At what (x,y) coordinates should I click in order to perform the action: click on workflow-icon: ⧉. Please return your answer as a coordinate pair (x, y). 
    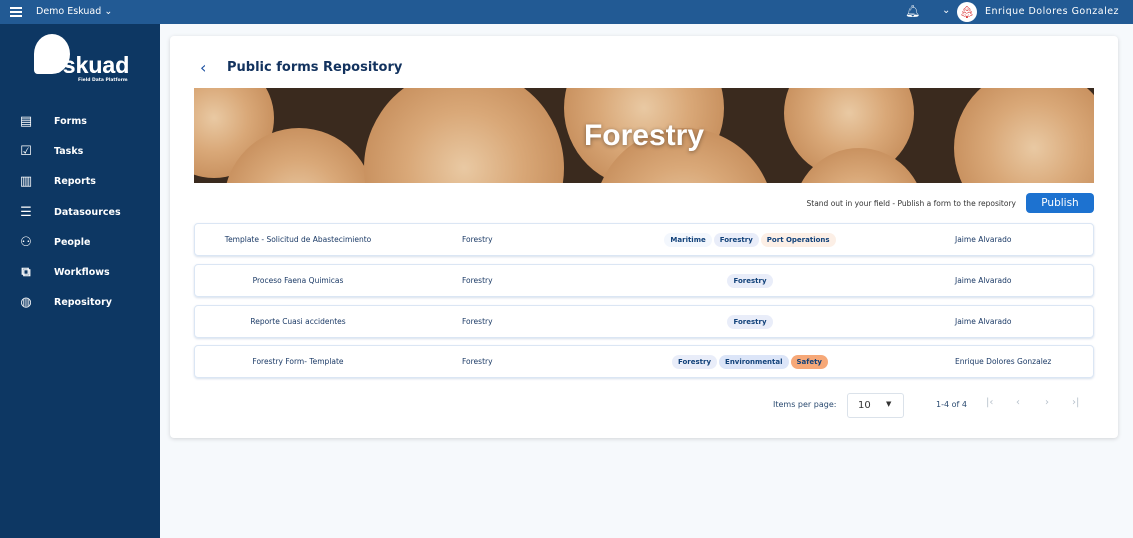
    Looking at the image, I should click on (26, 273).